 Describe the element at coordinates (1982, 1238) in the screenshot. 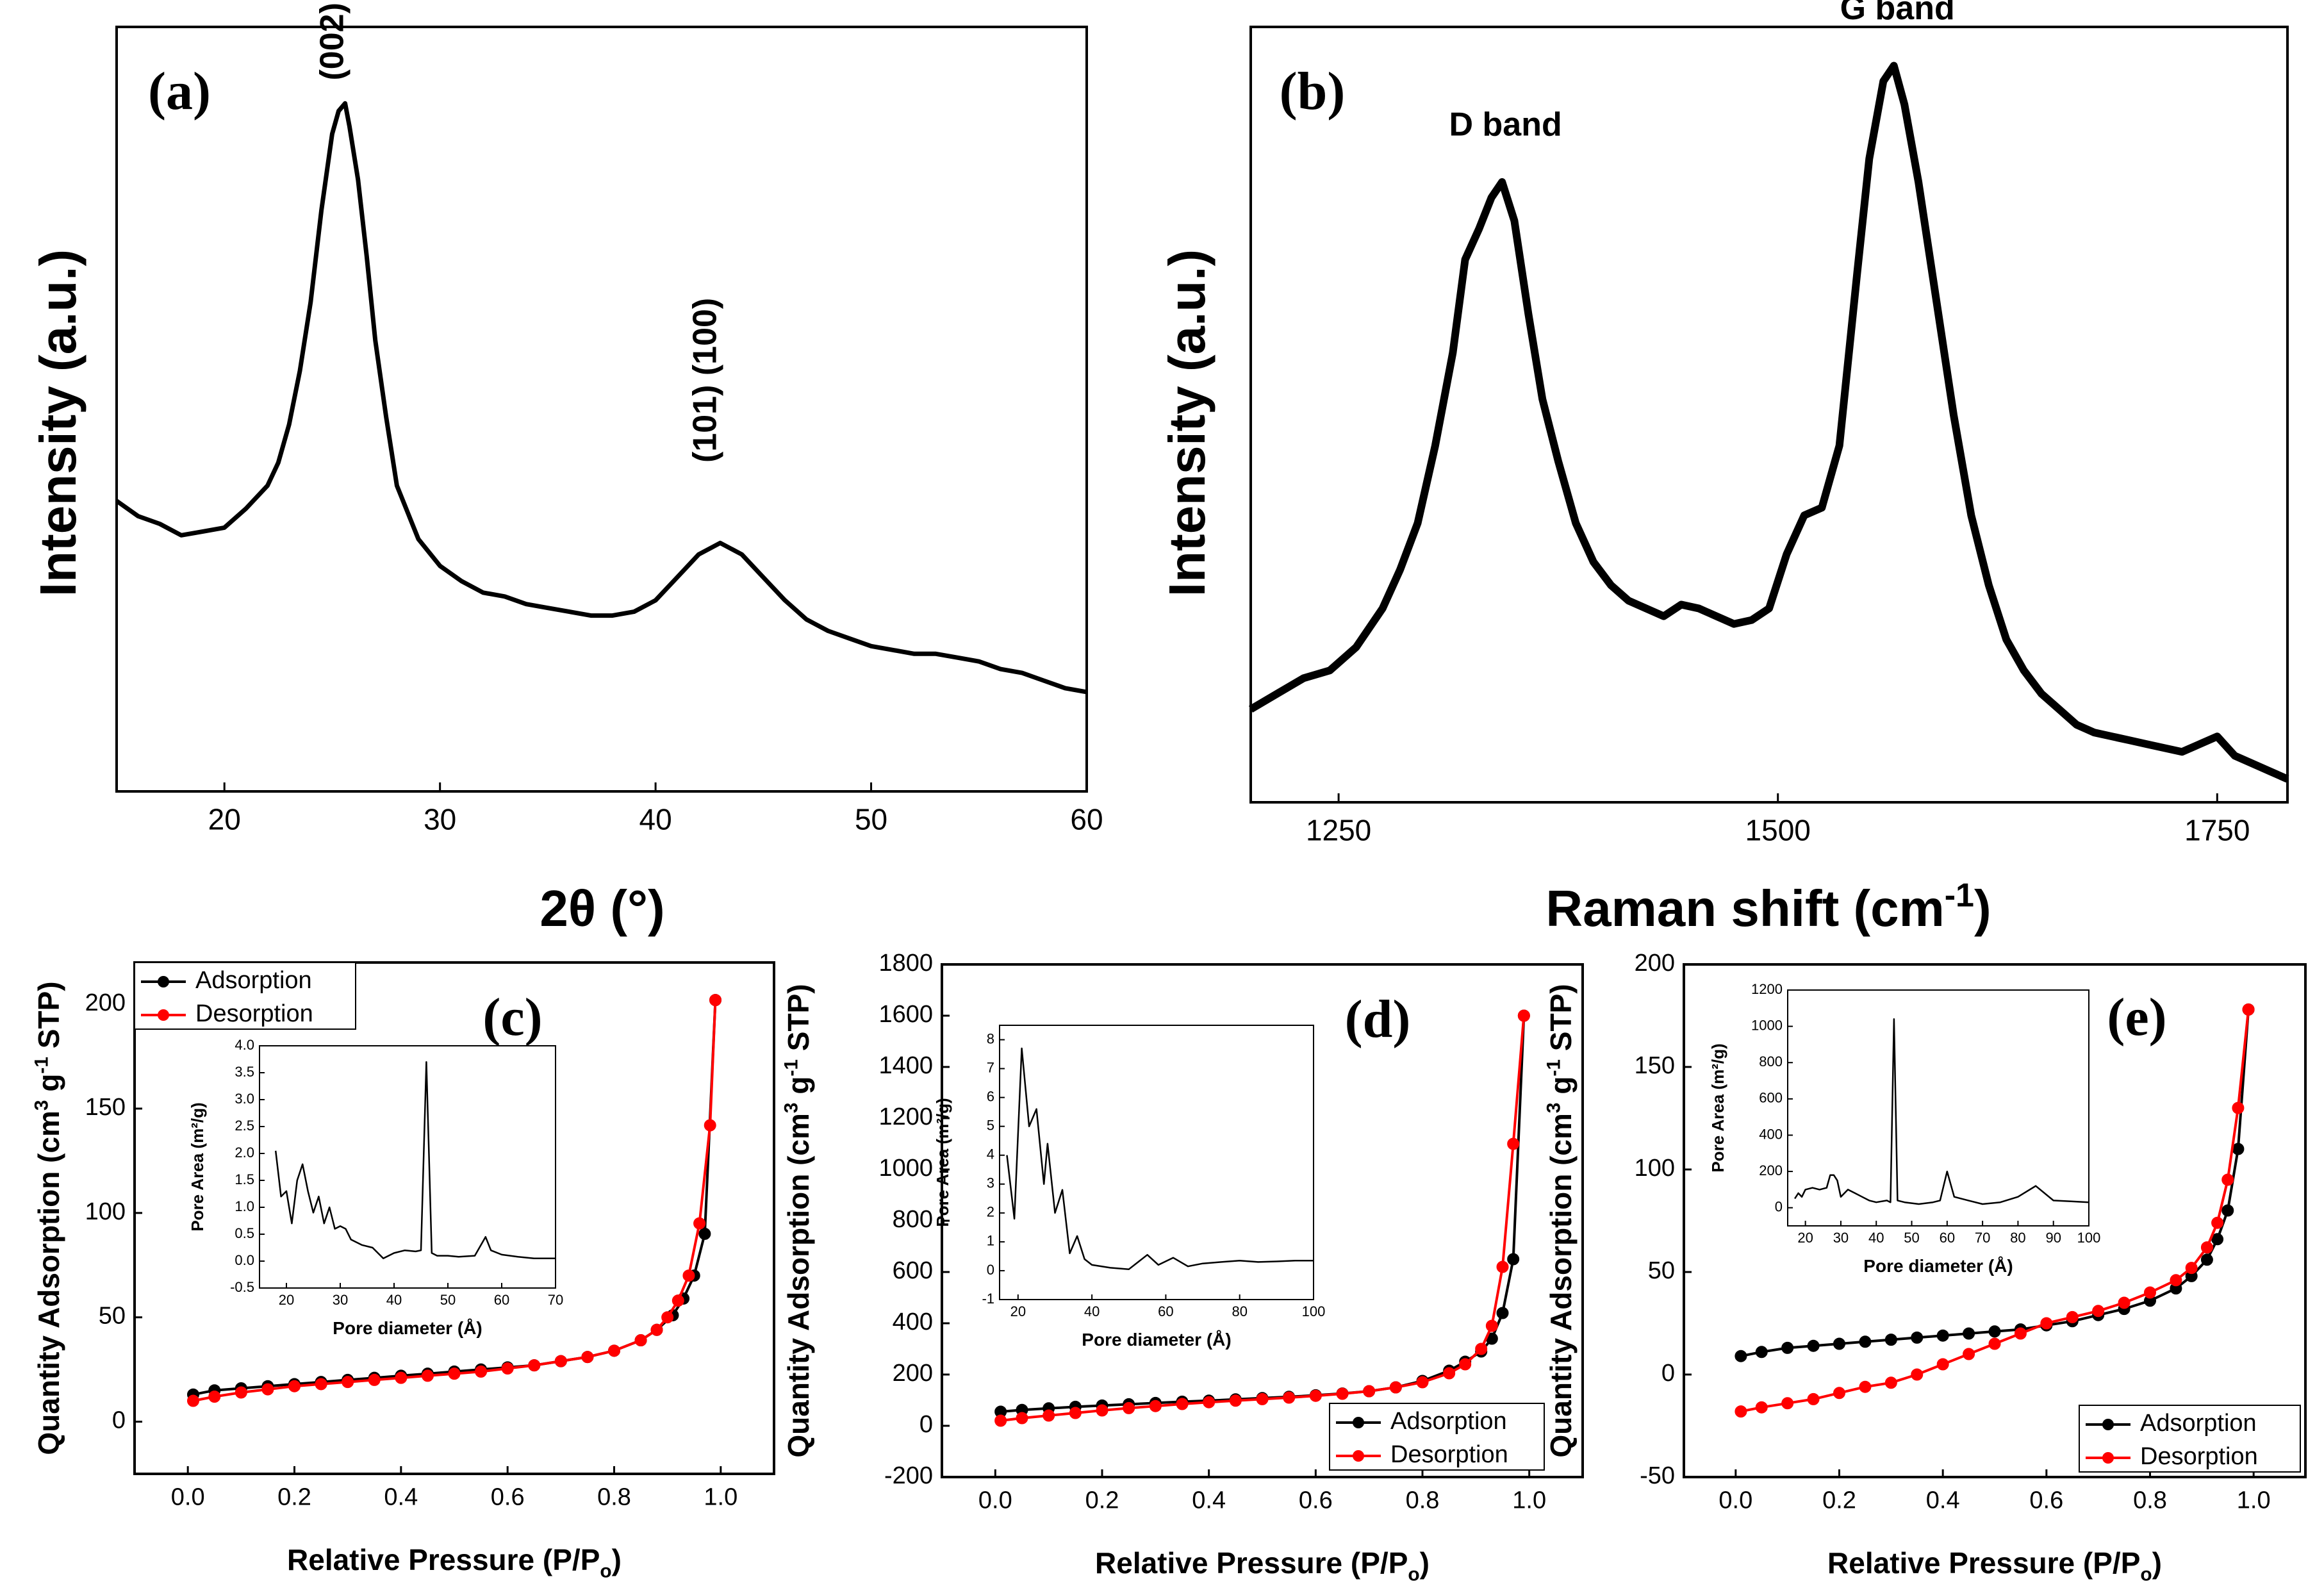

I see `panel-e-inset-xtick-label-5: 70` at that location.